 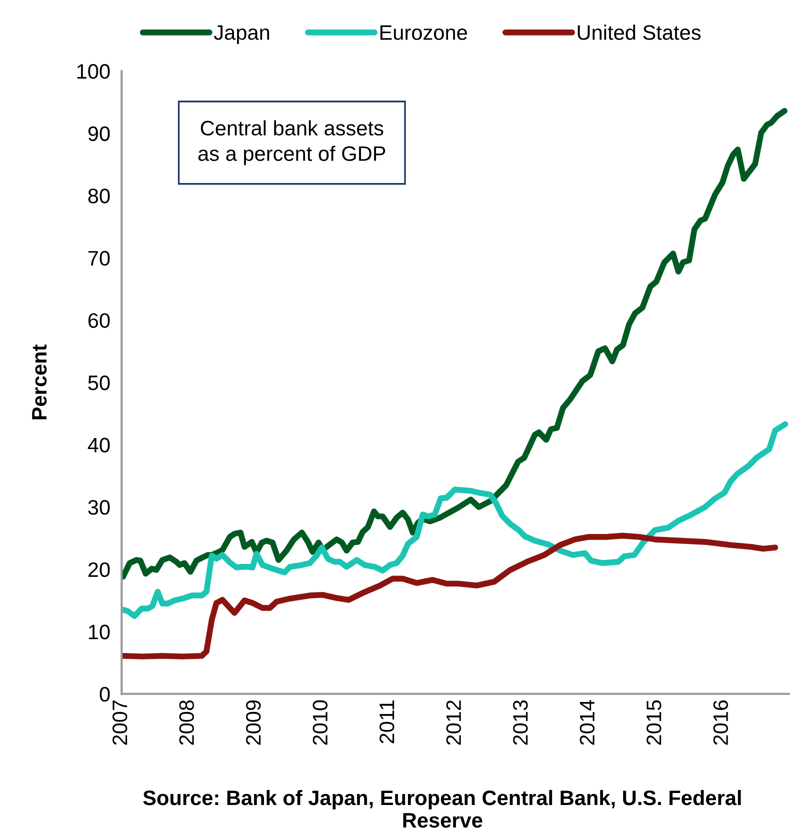 I want to click on y-tick-label: 20, so click(x=99, y=570).